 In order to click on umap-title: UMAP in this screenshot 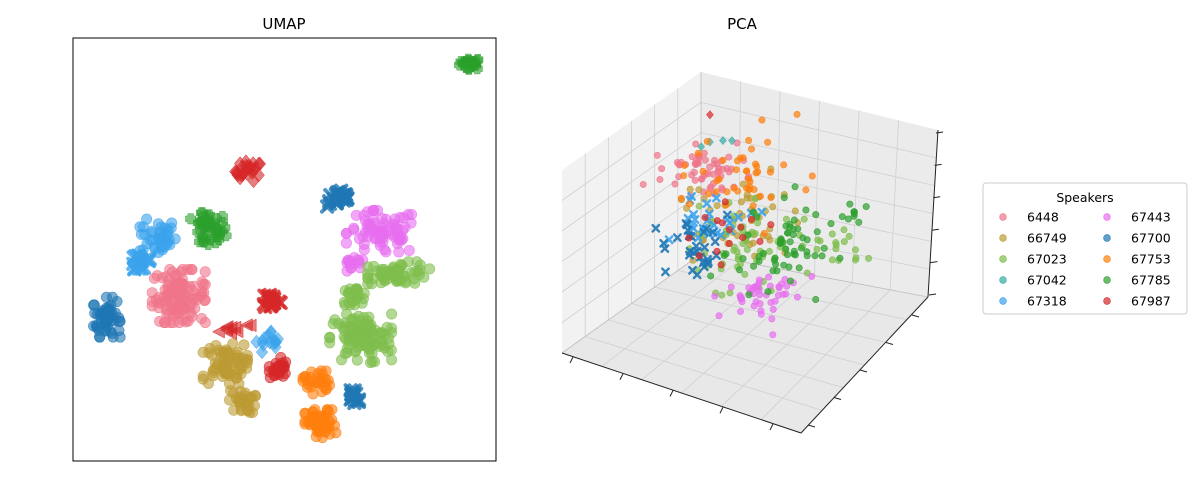, I will do `click(283, 24)`.